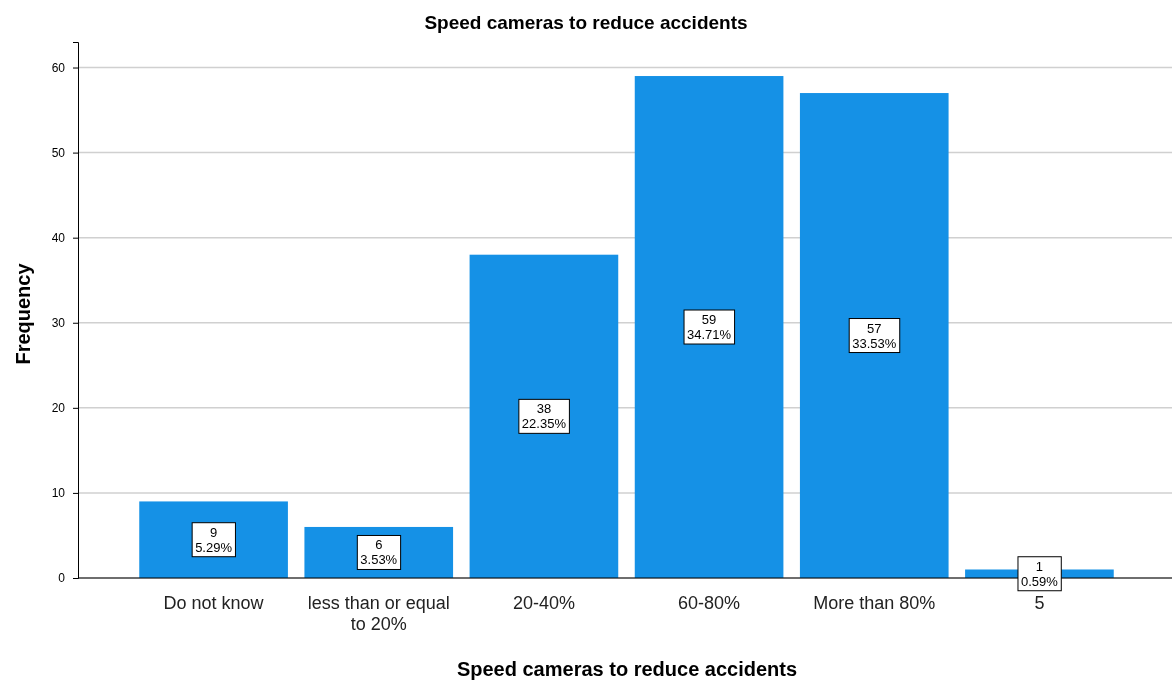 Image resolution: width=1175 pixels, height=684 pixels. I want to click on x-tick-label: 20-40%, so click(543, 603).